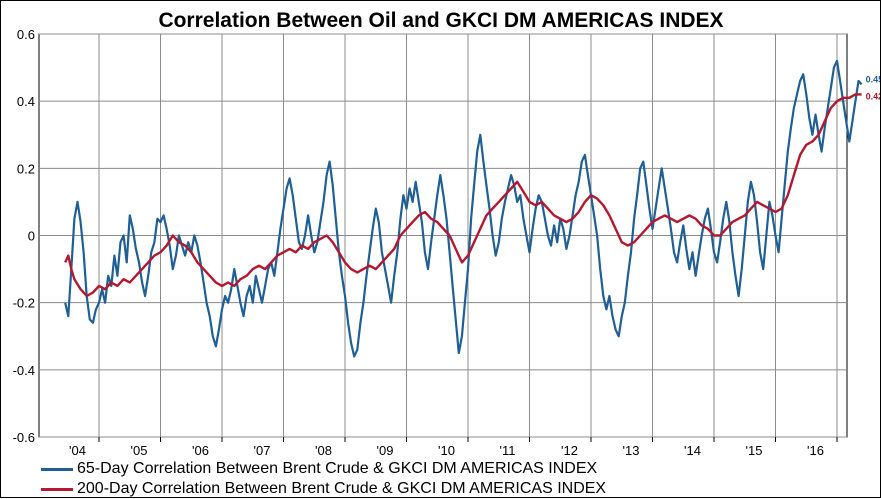 The height and width of the screenshot is (499, 881). What do you see at coordinates (508, 450) in the screenshot?
I see `x-tick-label: '11` at bounding box center [508, 450].